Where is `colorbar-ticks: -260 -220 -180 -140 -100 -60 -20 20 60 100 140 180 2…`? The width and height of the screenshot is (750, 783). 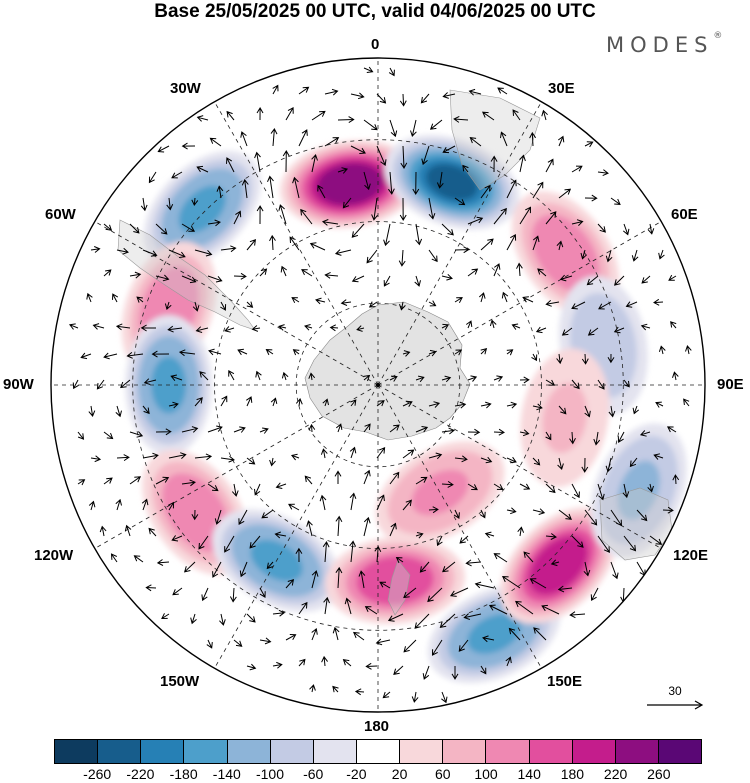 colorbar-ticks: -260 -220 -180 -140 -100 -60 -20 20 60 100 140 180 2… is located at coordinates (375, 774).